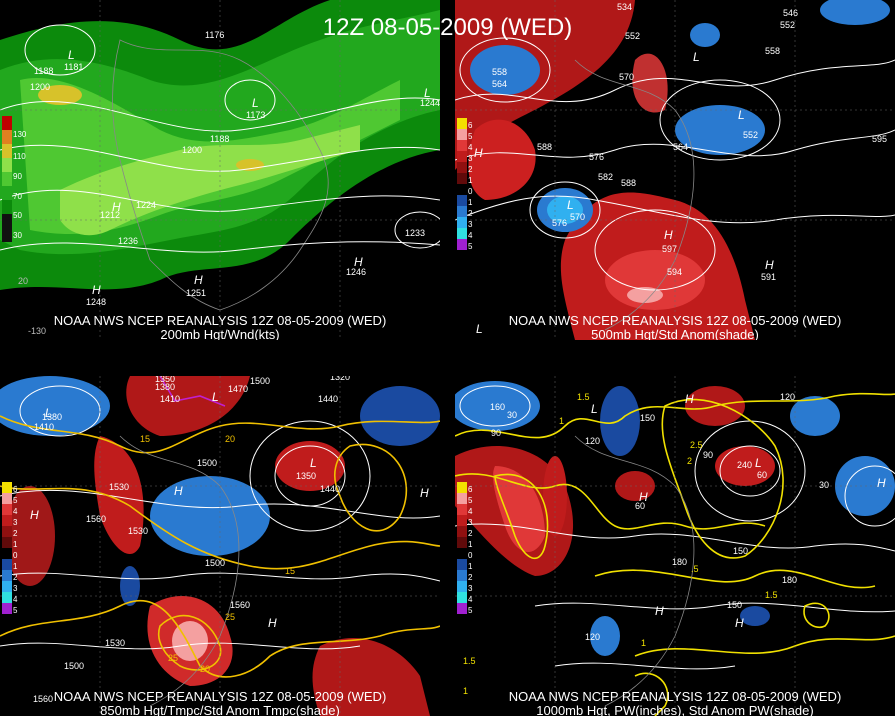  I want to click on legend-value: 110, so click(19, 156).